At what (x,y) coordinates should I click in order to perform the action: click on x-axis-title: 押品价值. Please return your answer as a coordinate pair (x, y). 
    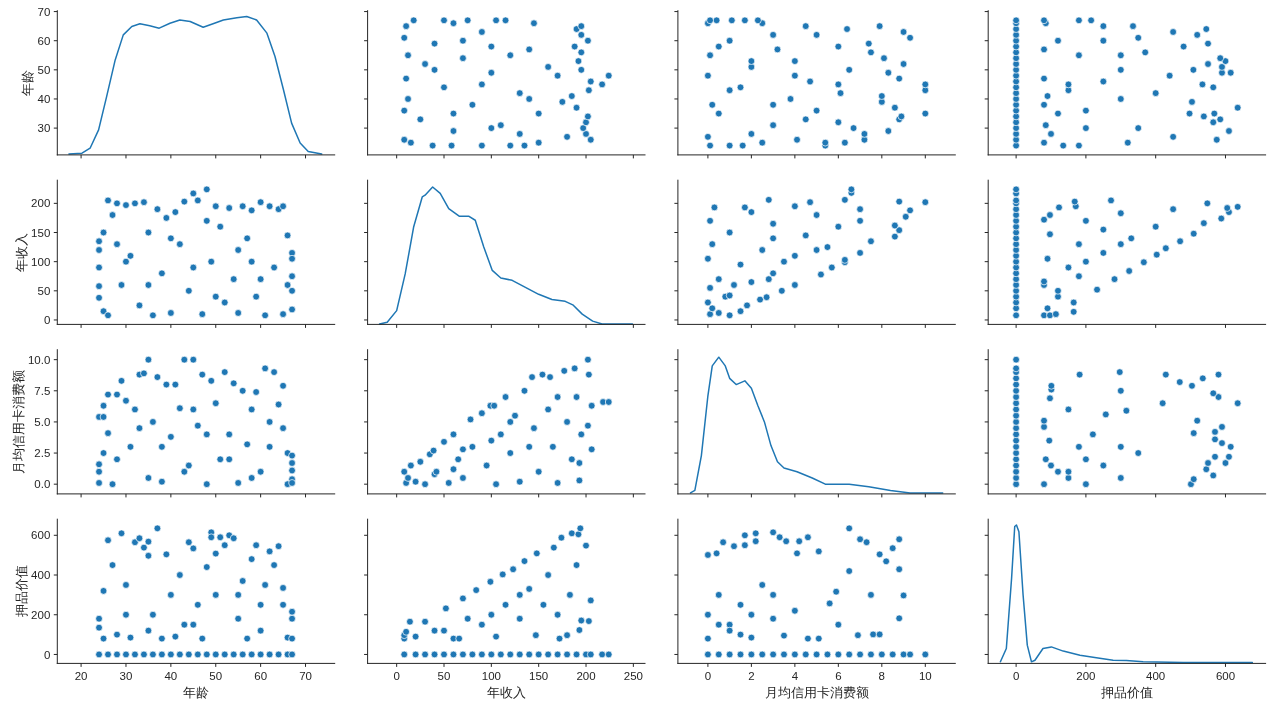
    Looking at the image, I should click on (1126, 693).